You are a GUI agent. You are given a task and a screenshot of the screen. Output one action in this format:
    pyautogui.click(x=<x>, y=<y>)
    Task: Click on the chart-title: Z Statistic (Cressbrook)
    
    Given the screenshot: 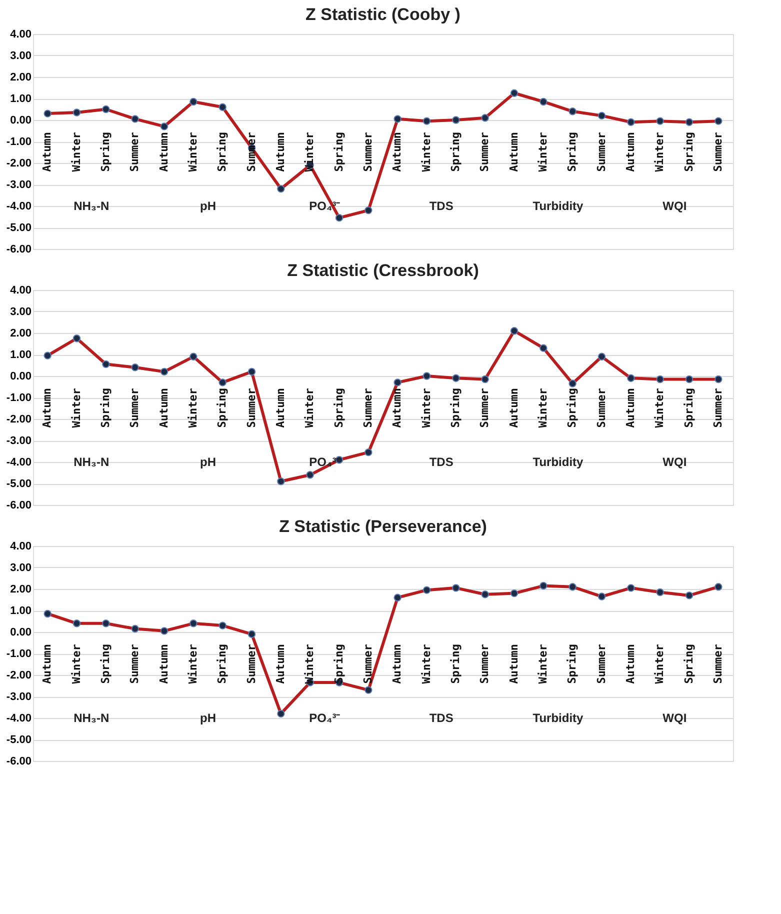 What is the action you would take?
    pyautogui.click(x=383, y=270)
    